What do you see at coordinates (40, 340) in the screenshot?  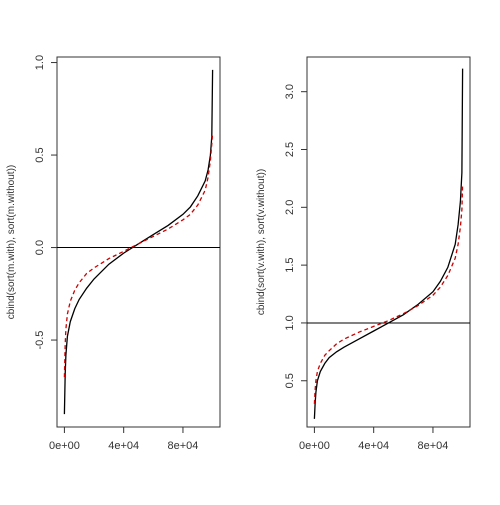 I see `y-tick-label: -0.5` at bounding box center [40, 340].